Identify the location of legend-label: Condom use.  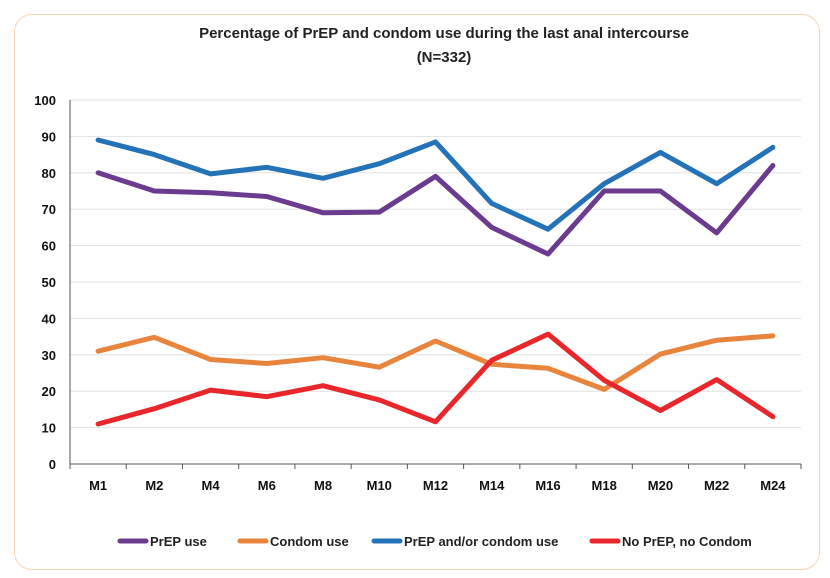
(309, 541).